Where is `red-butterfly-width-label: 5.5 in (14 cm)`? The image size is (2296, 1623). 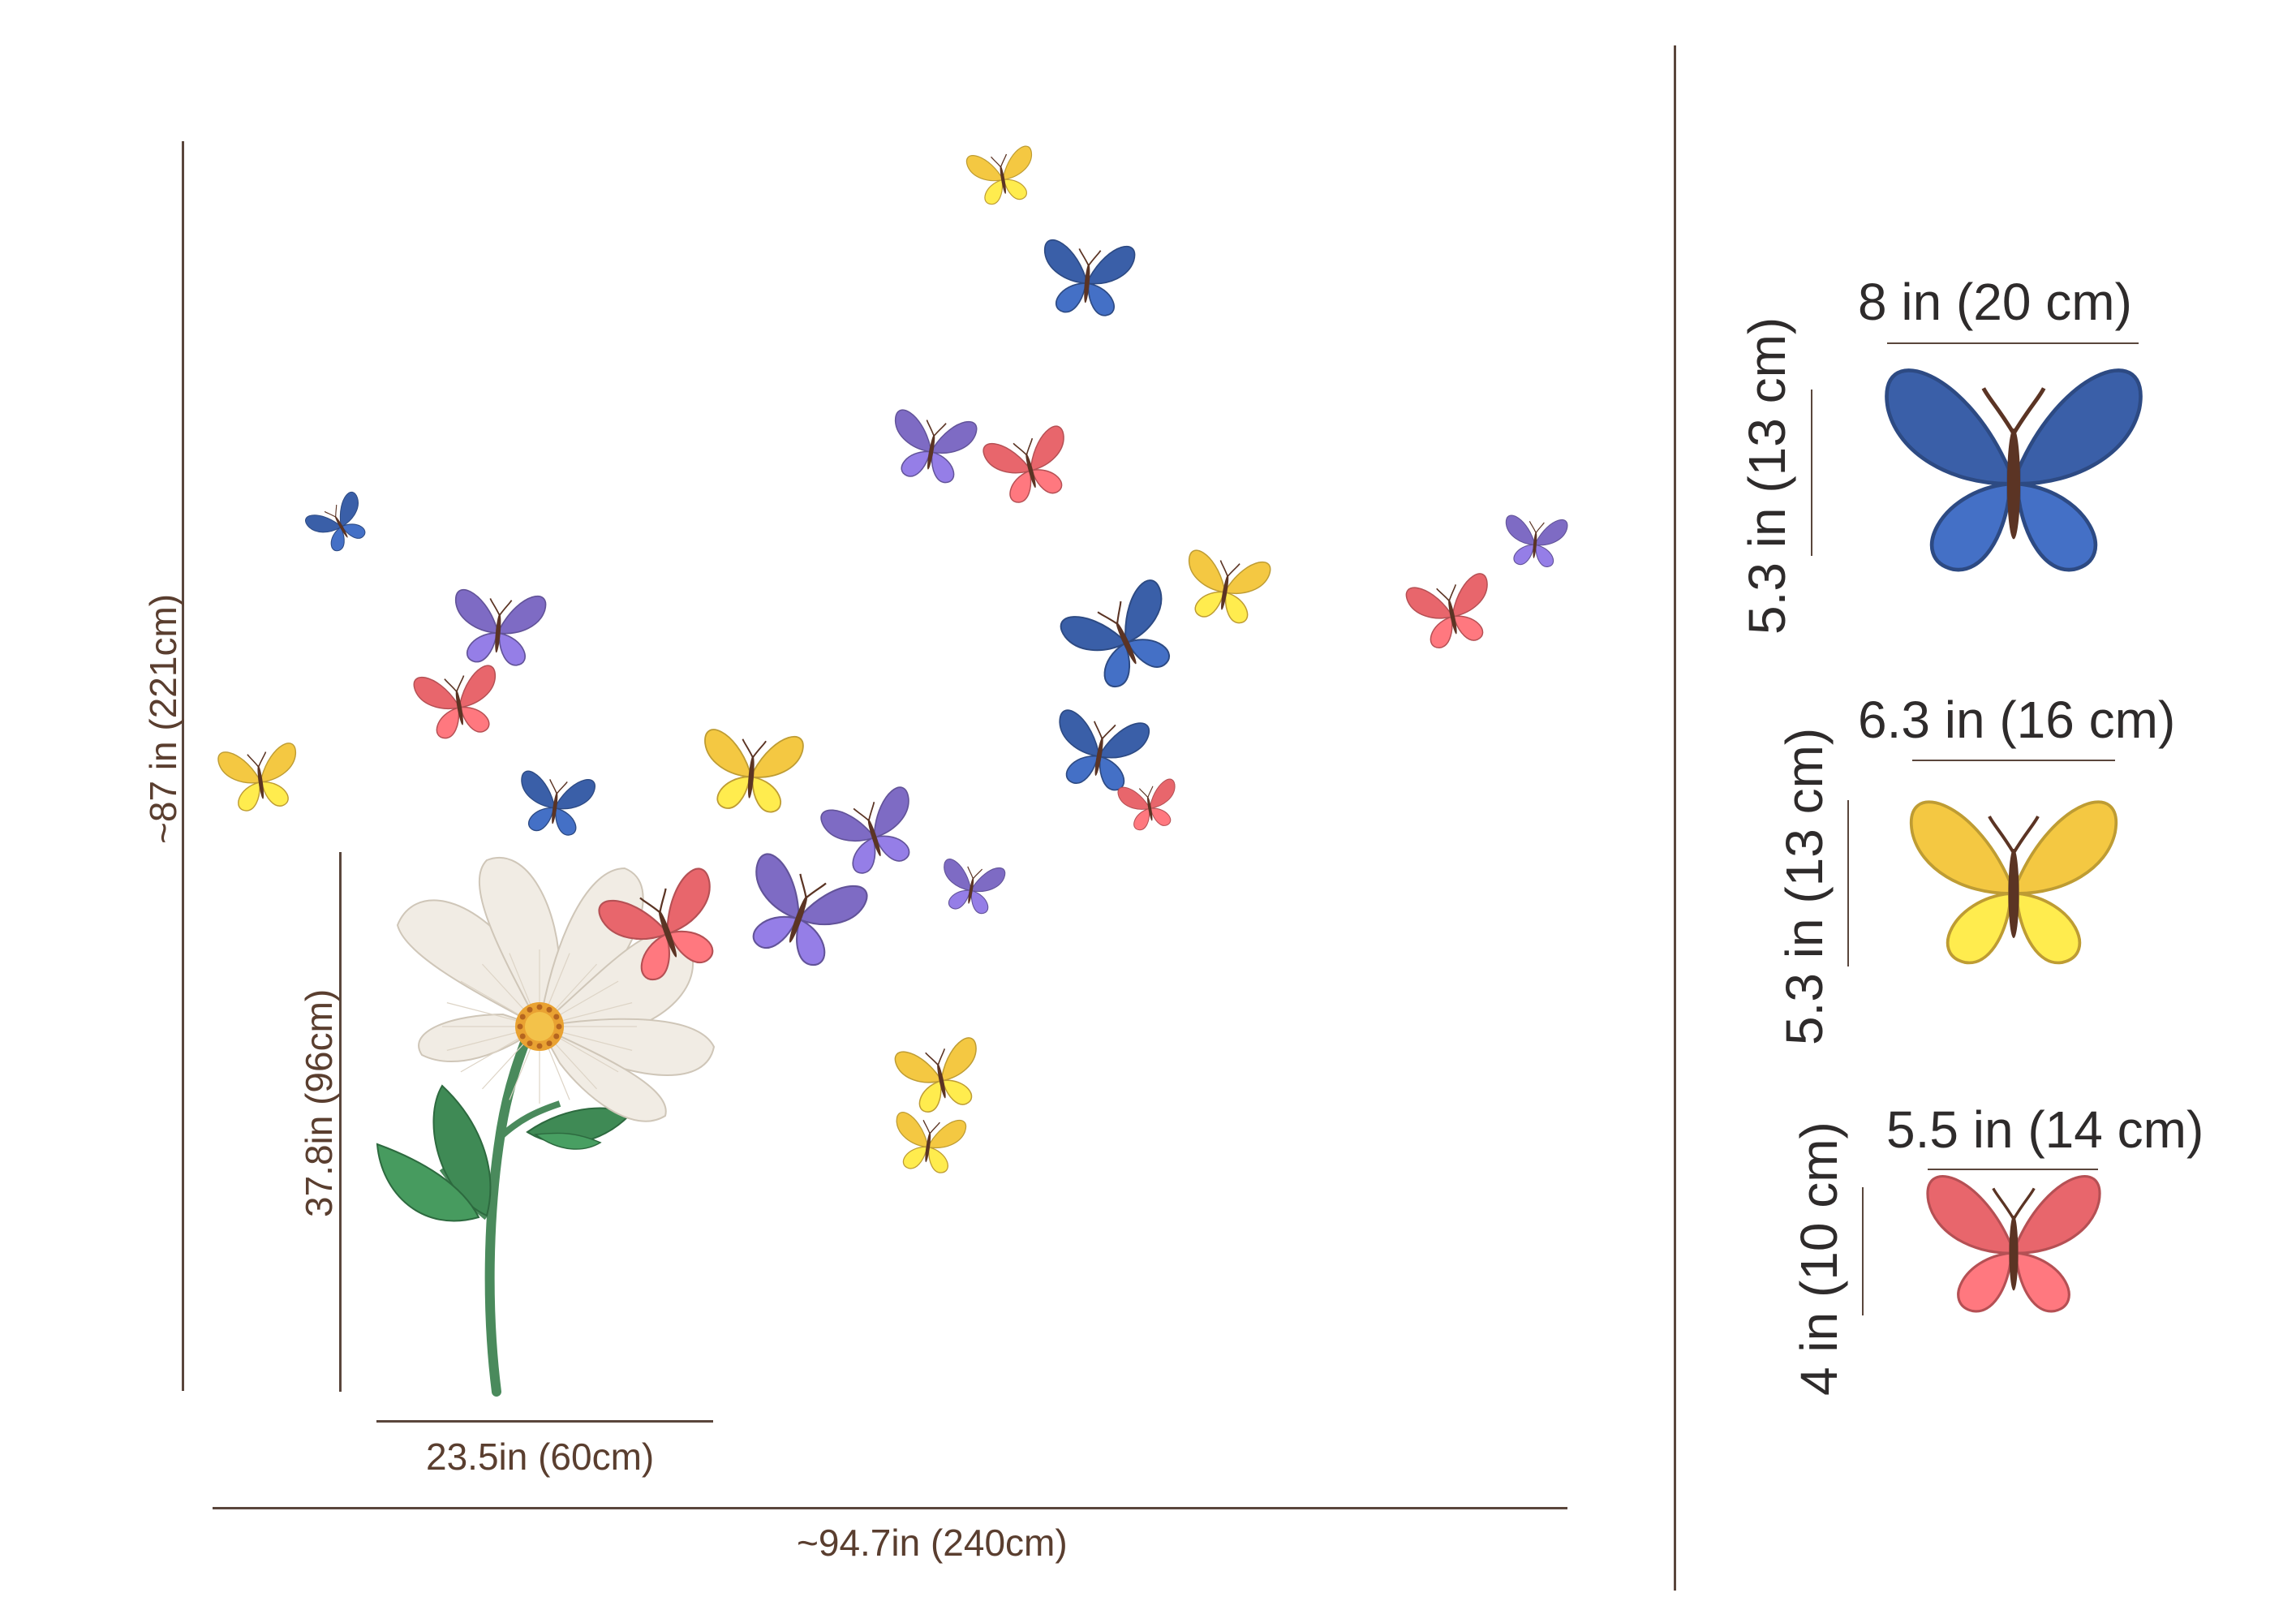 red-butterfly-width-label: 5.5 in (14 cm) is located at coordinates (2045, 1129).